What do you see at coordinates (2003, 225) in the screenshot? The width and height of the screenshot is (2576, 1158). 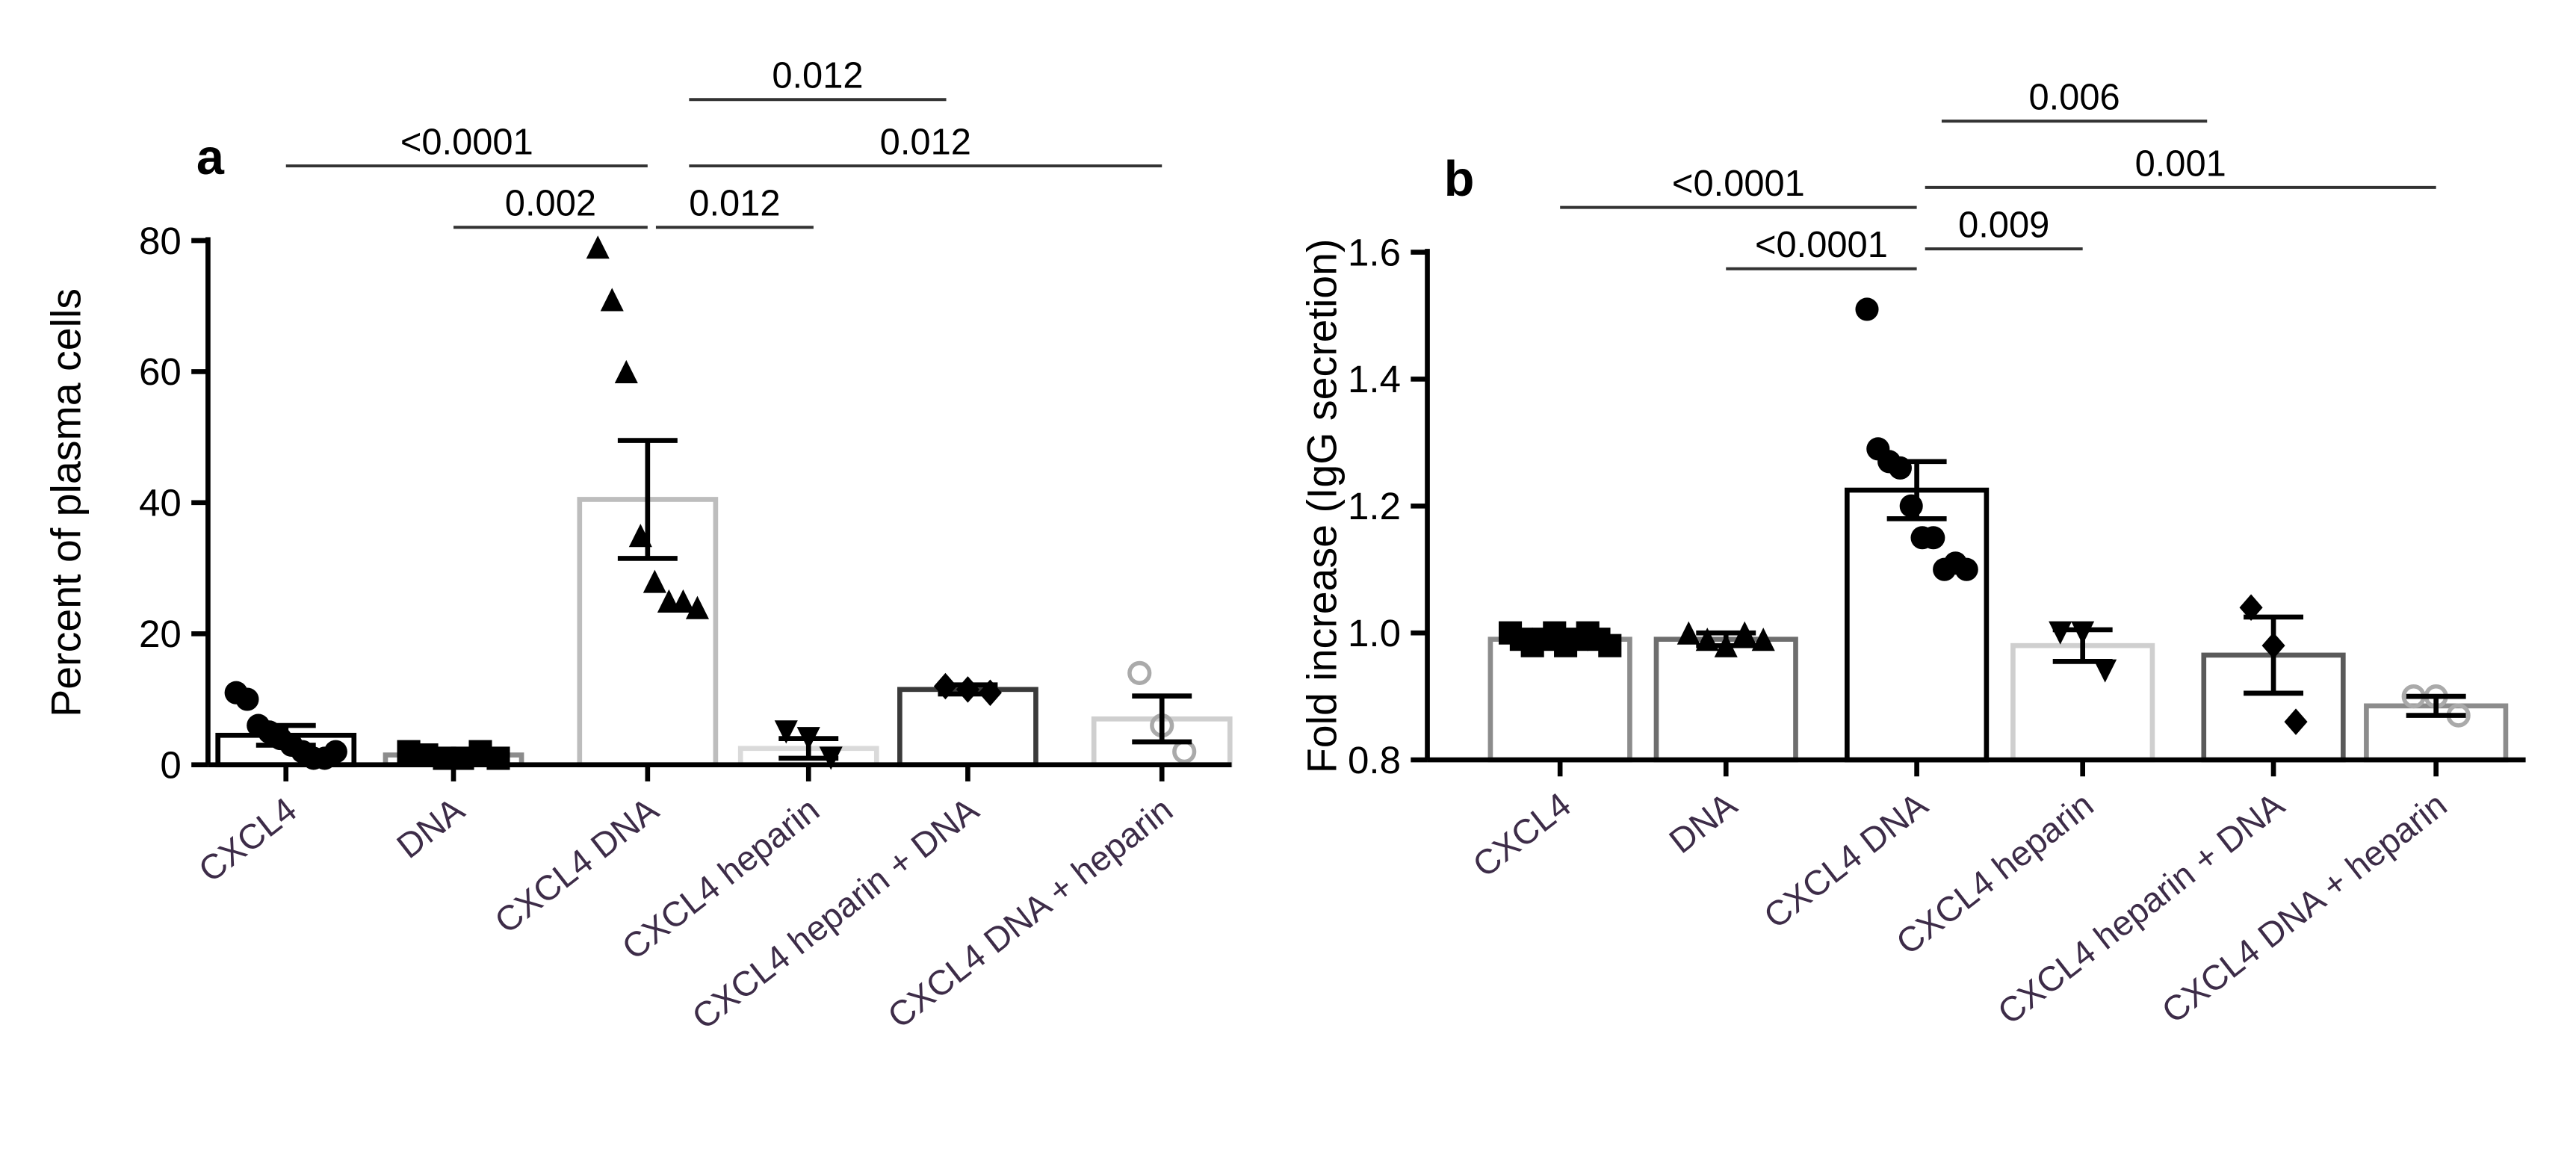 I see `significance-label: 0.009` at bounding box center [2003, 225].